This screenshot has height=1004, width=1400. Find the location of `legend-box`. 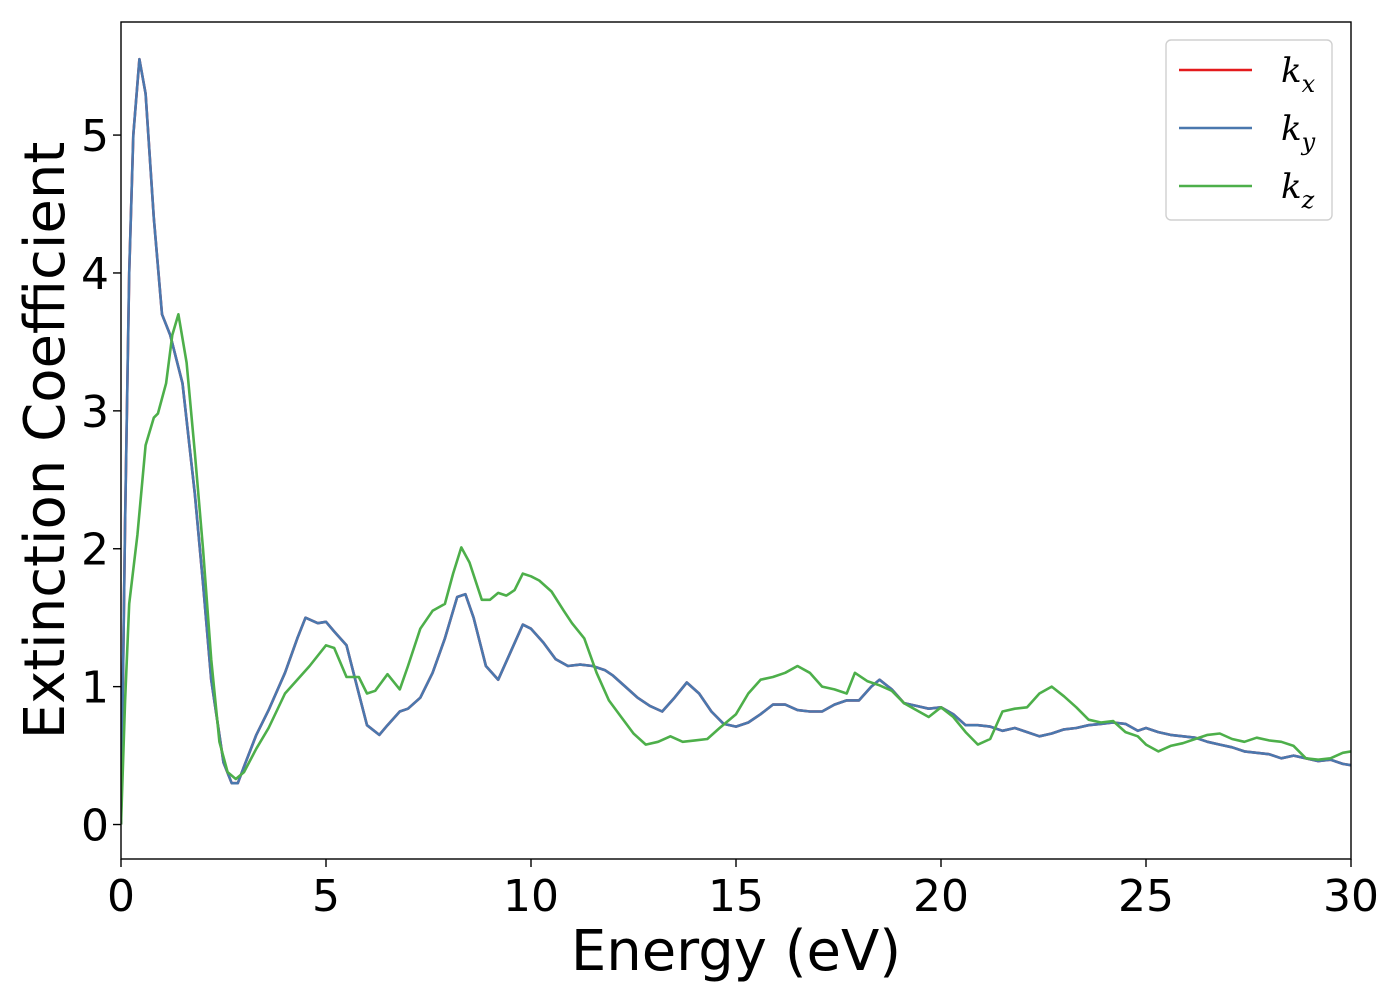

legend-box is located at coordinates (1249, 130).